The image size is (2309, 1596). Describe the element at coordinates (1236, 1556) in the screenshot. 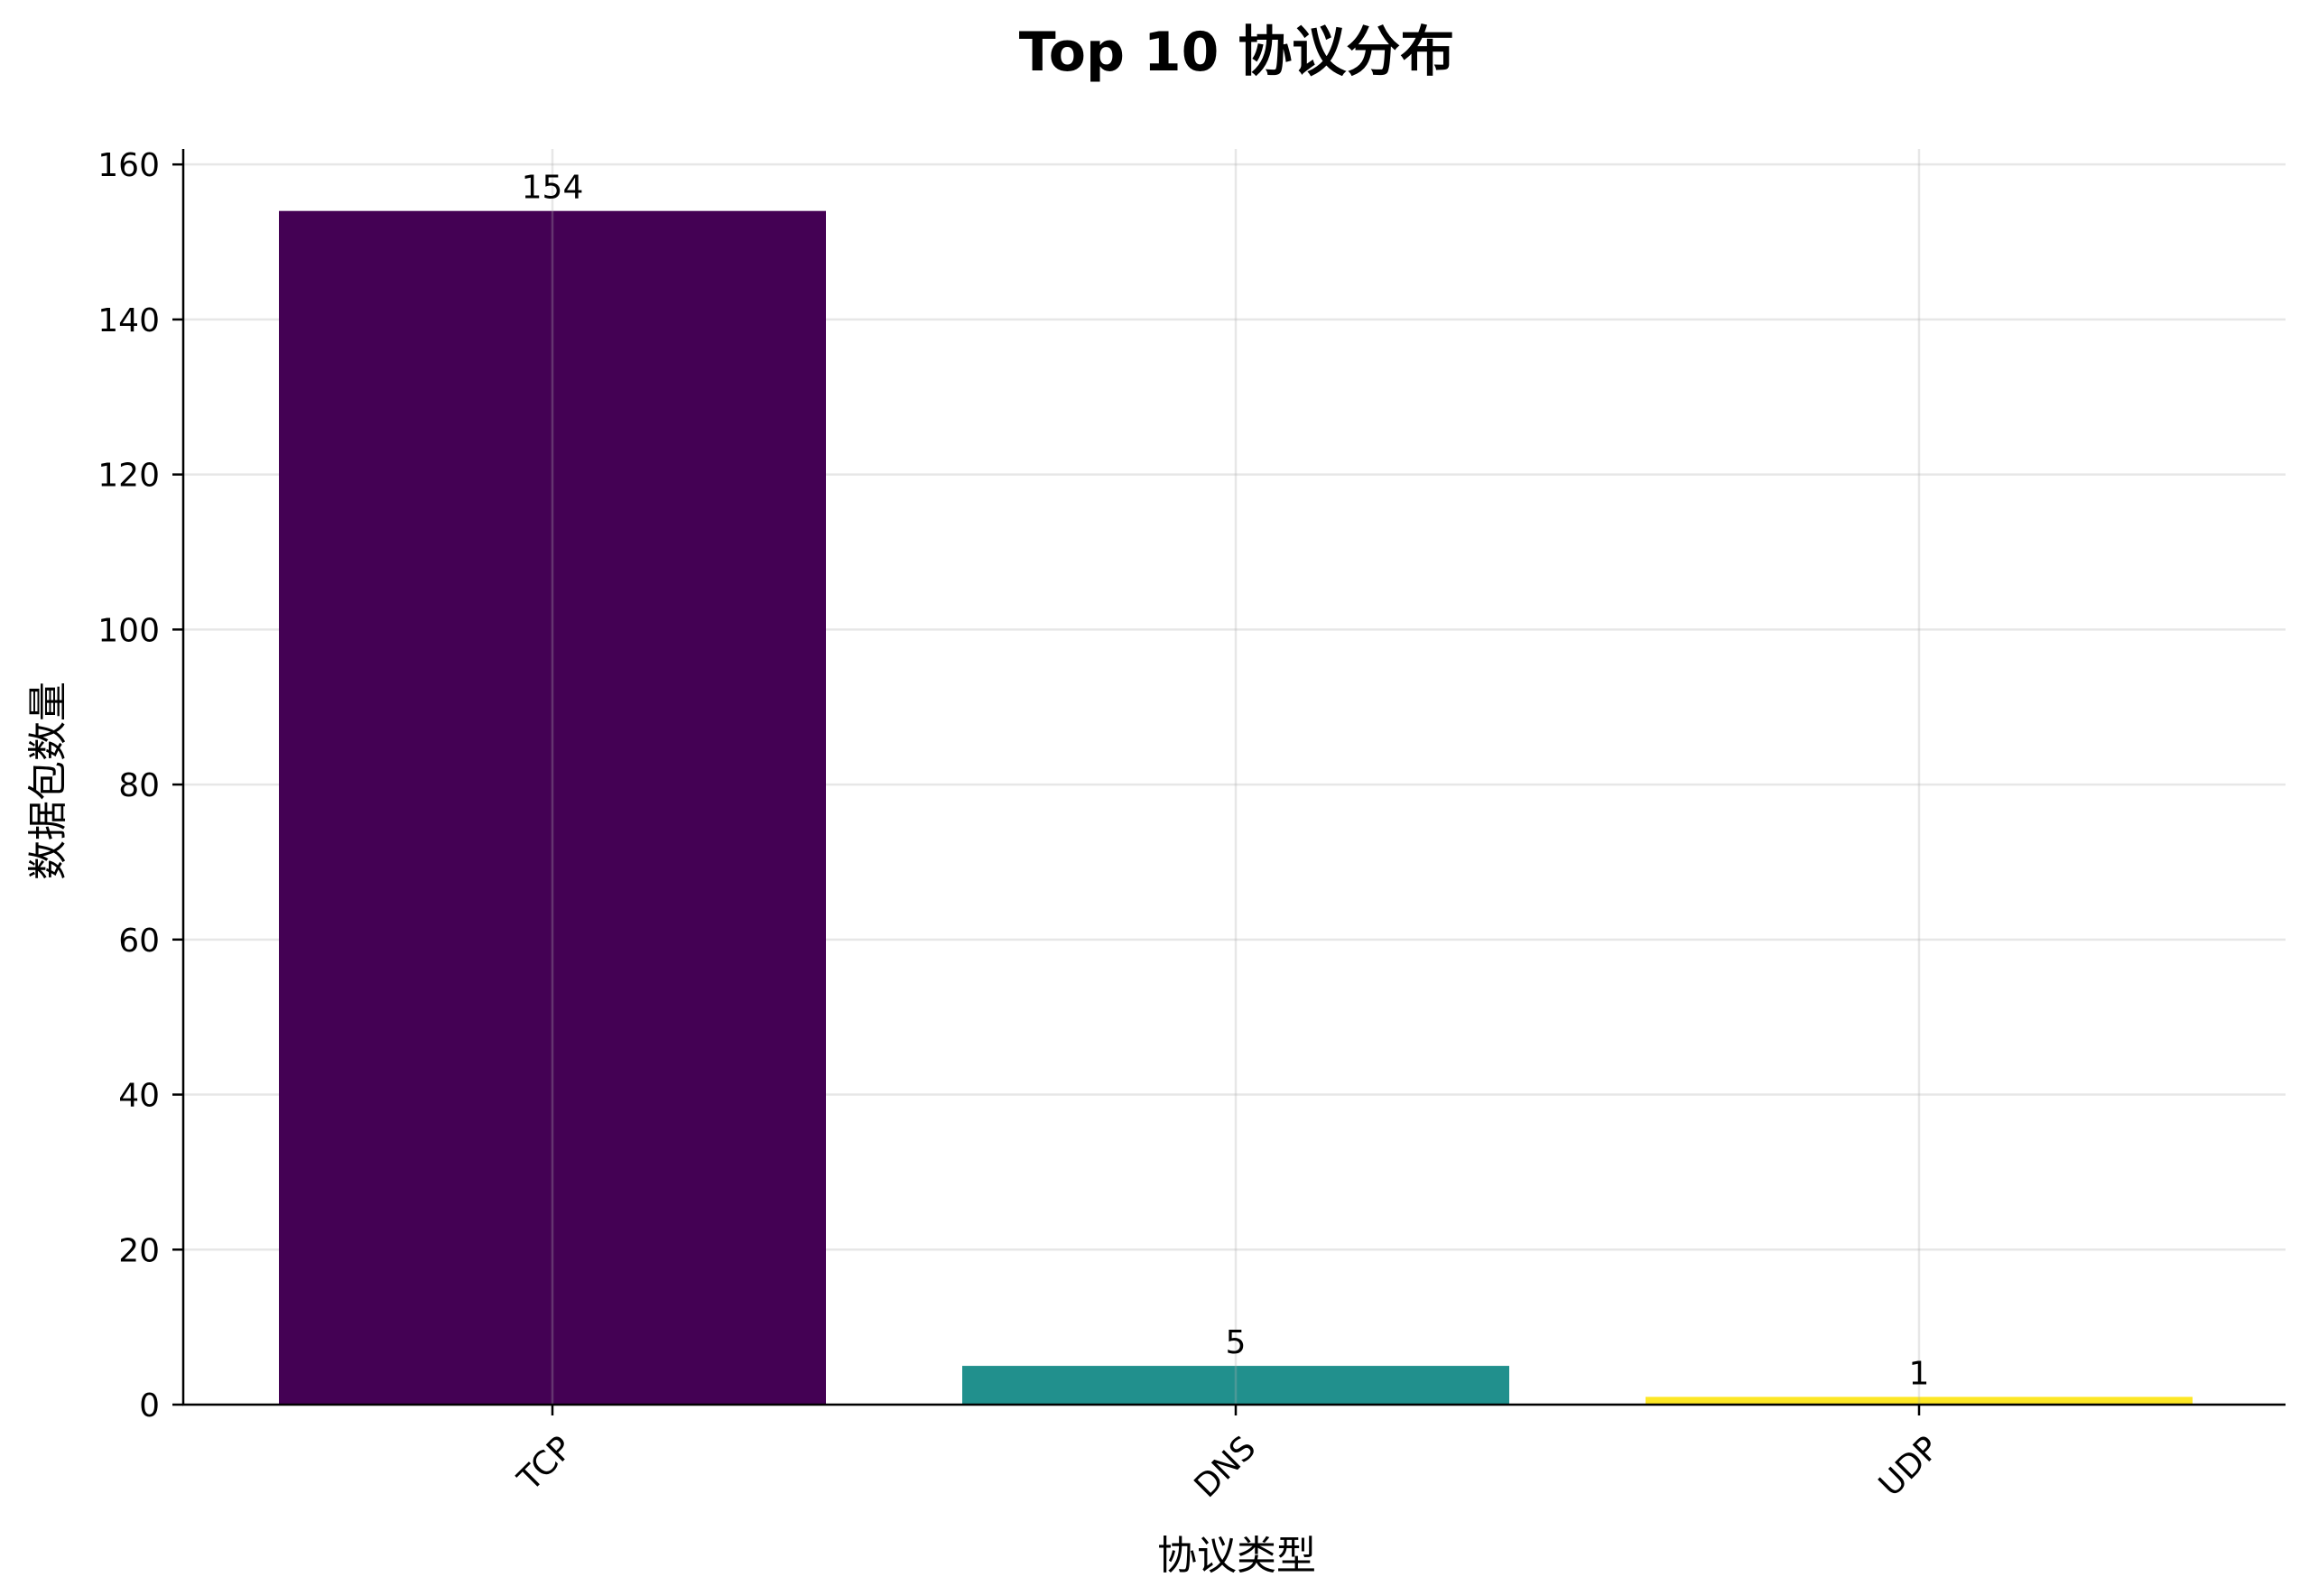

I see `x-axis-label: 协议类型` at that location.